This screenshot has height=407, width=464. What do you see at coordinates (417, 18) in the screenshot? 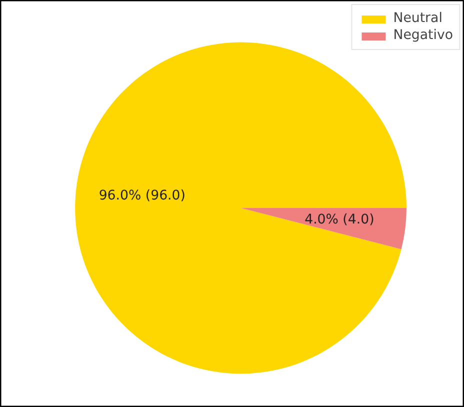
I see `legend-label: Neutral` at bounding box center [417, 18].